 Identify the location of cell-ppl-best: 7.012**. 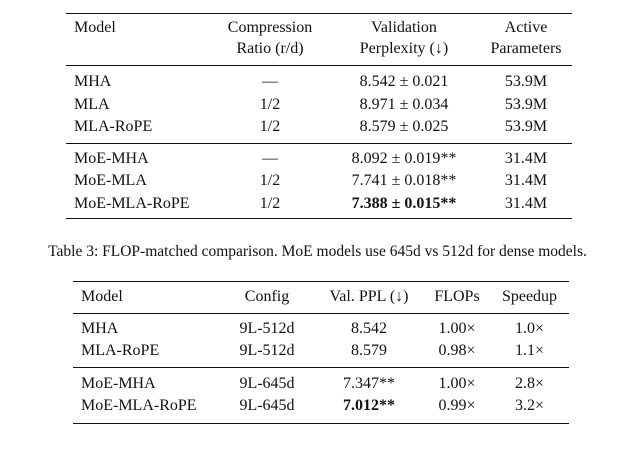
(369, 405).